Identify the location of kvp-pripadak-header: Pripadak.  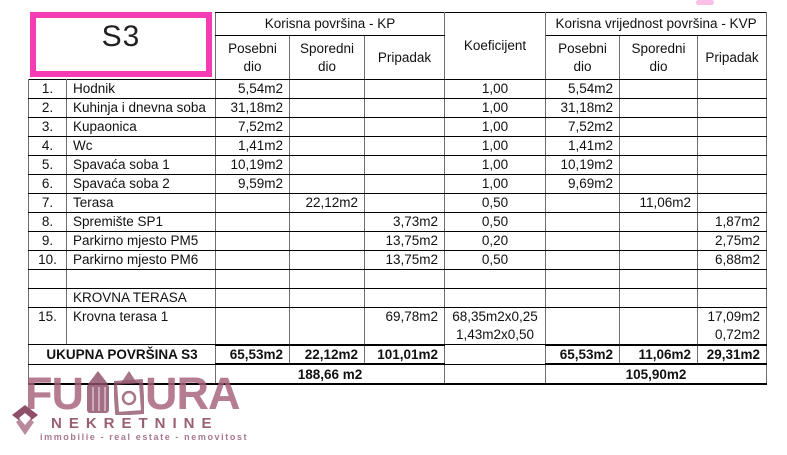
(732, 57).